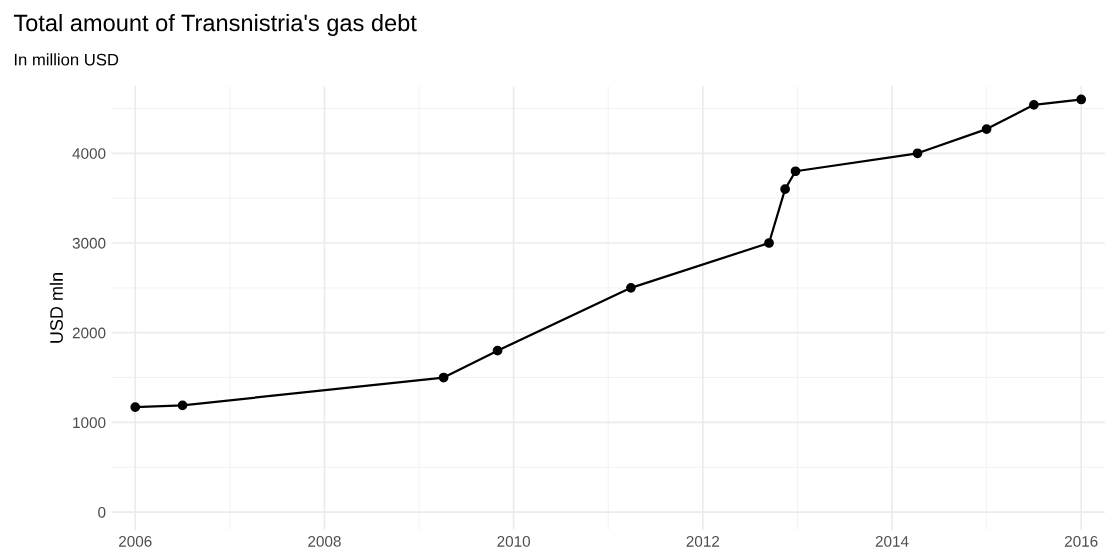  What do you see at coordinates (89, 423) in the screenshot?
I see `y-tick-label: 1000` at bounding box center [89, 423].